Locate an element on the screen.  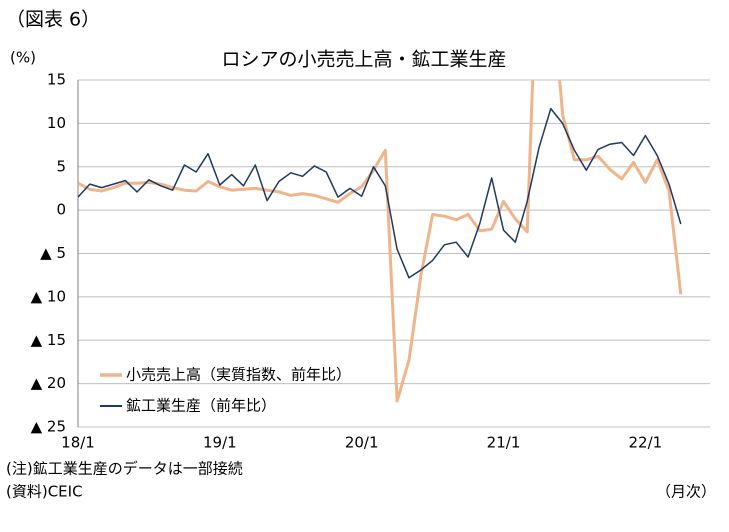
y-tick-label: 5 is located at coordinates (61, 166).